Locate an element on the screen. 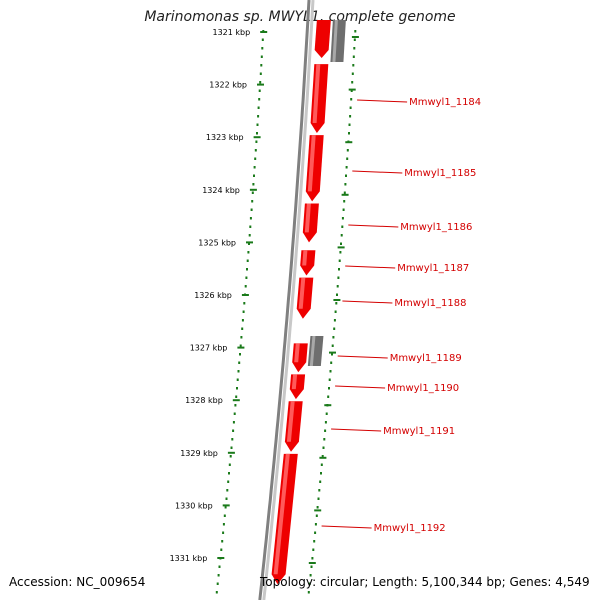 Image resolution: width=600 pixels, height=600 pixels. backbone-arc-inner is located at coordinates (284, 300).